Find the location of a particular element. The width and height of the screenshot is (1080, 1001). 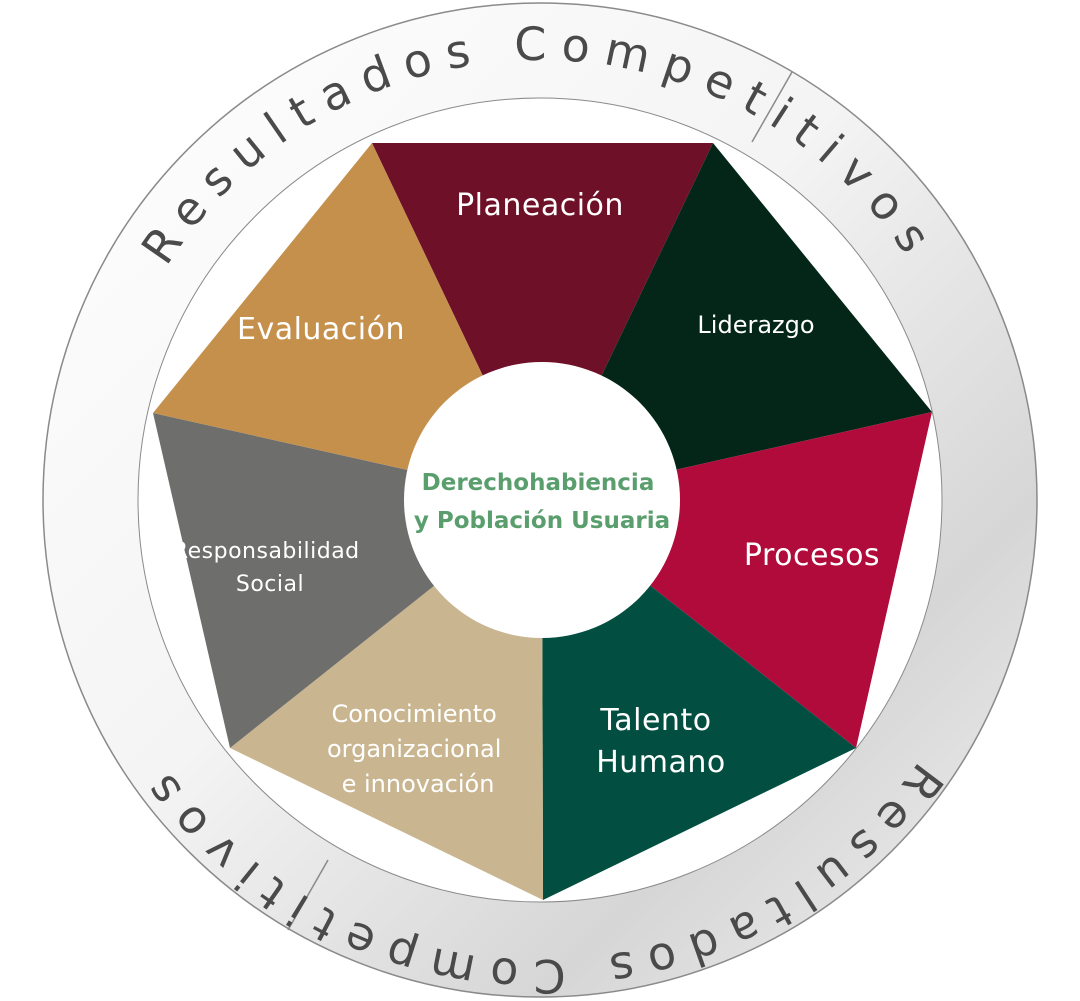

segment-label-responsabilidad: Responsabilidad Social is located at coordinates (270, 568).